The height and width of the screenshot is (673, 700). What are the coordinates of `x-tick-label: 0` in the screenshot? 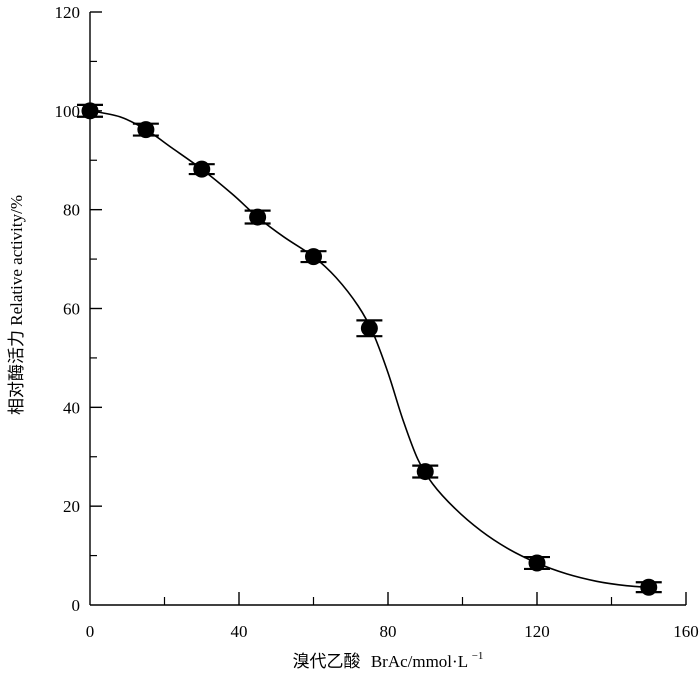 It's located at (90, 631).